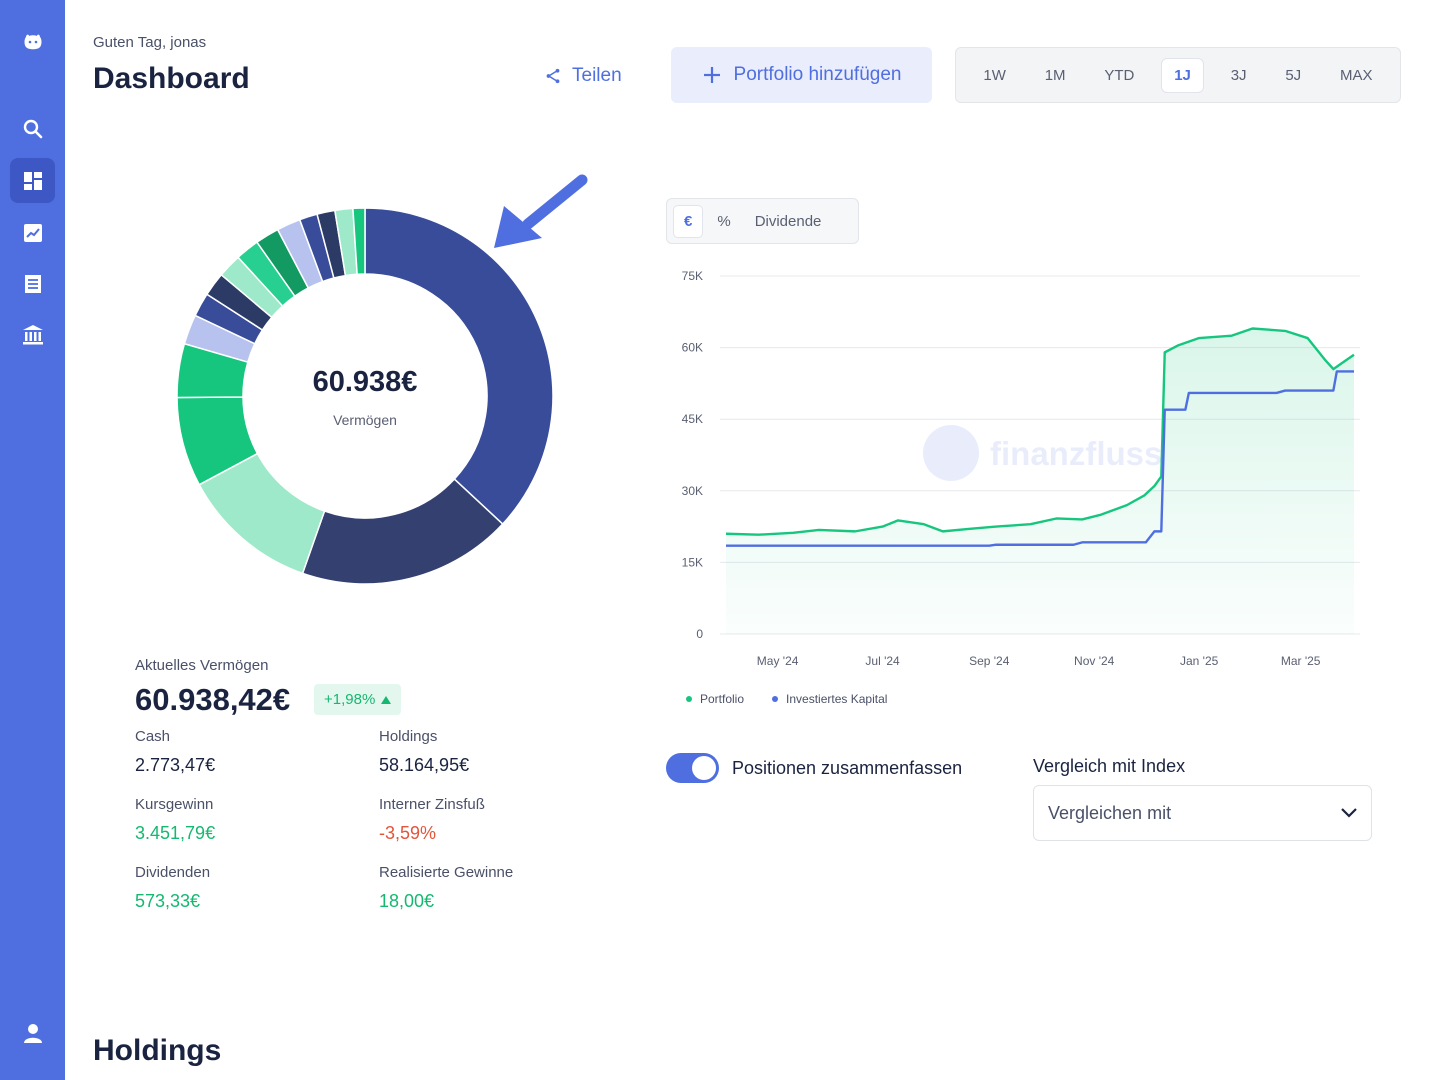 This screenshot has width=1429, height=1080. Describe the element at coordinates (32, 1032) in the screenshot. I see `user-icon` at that location.